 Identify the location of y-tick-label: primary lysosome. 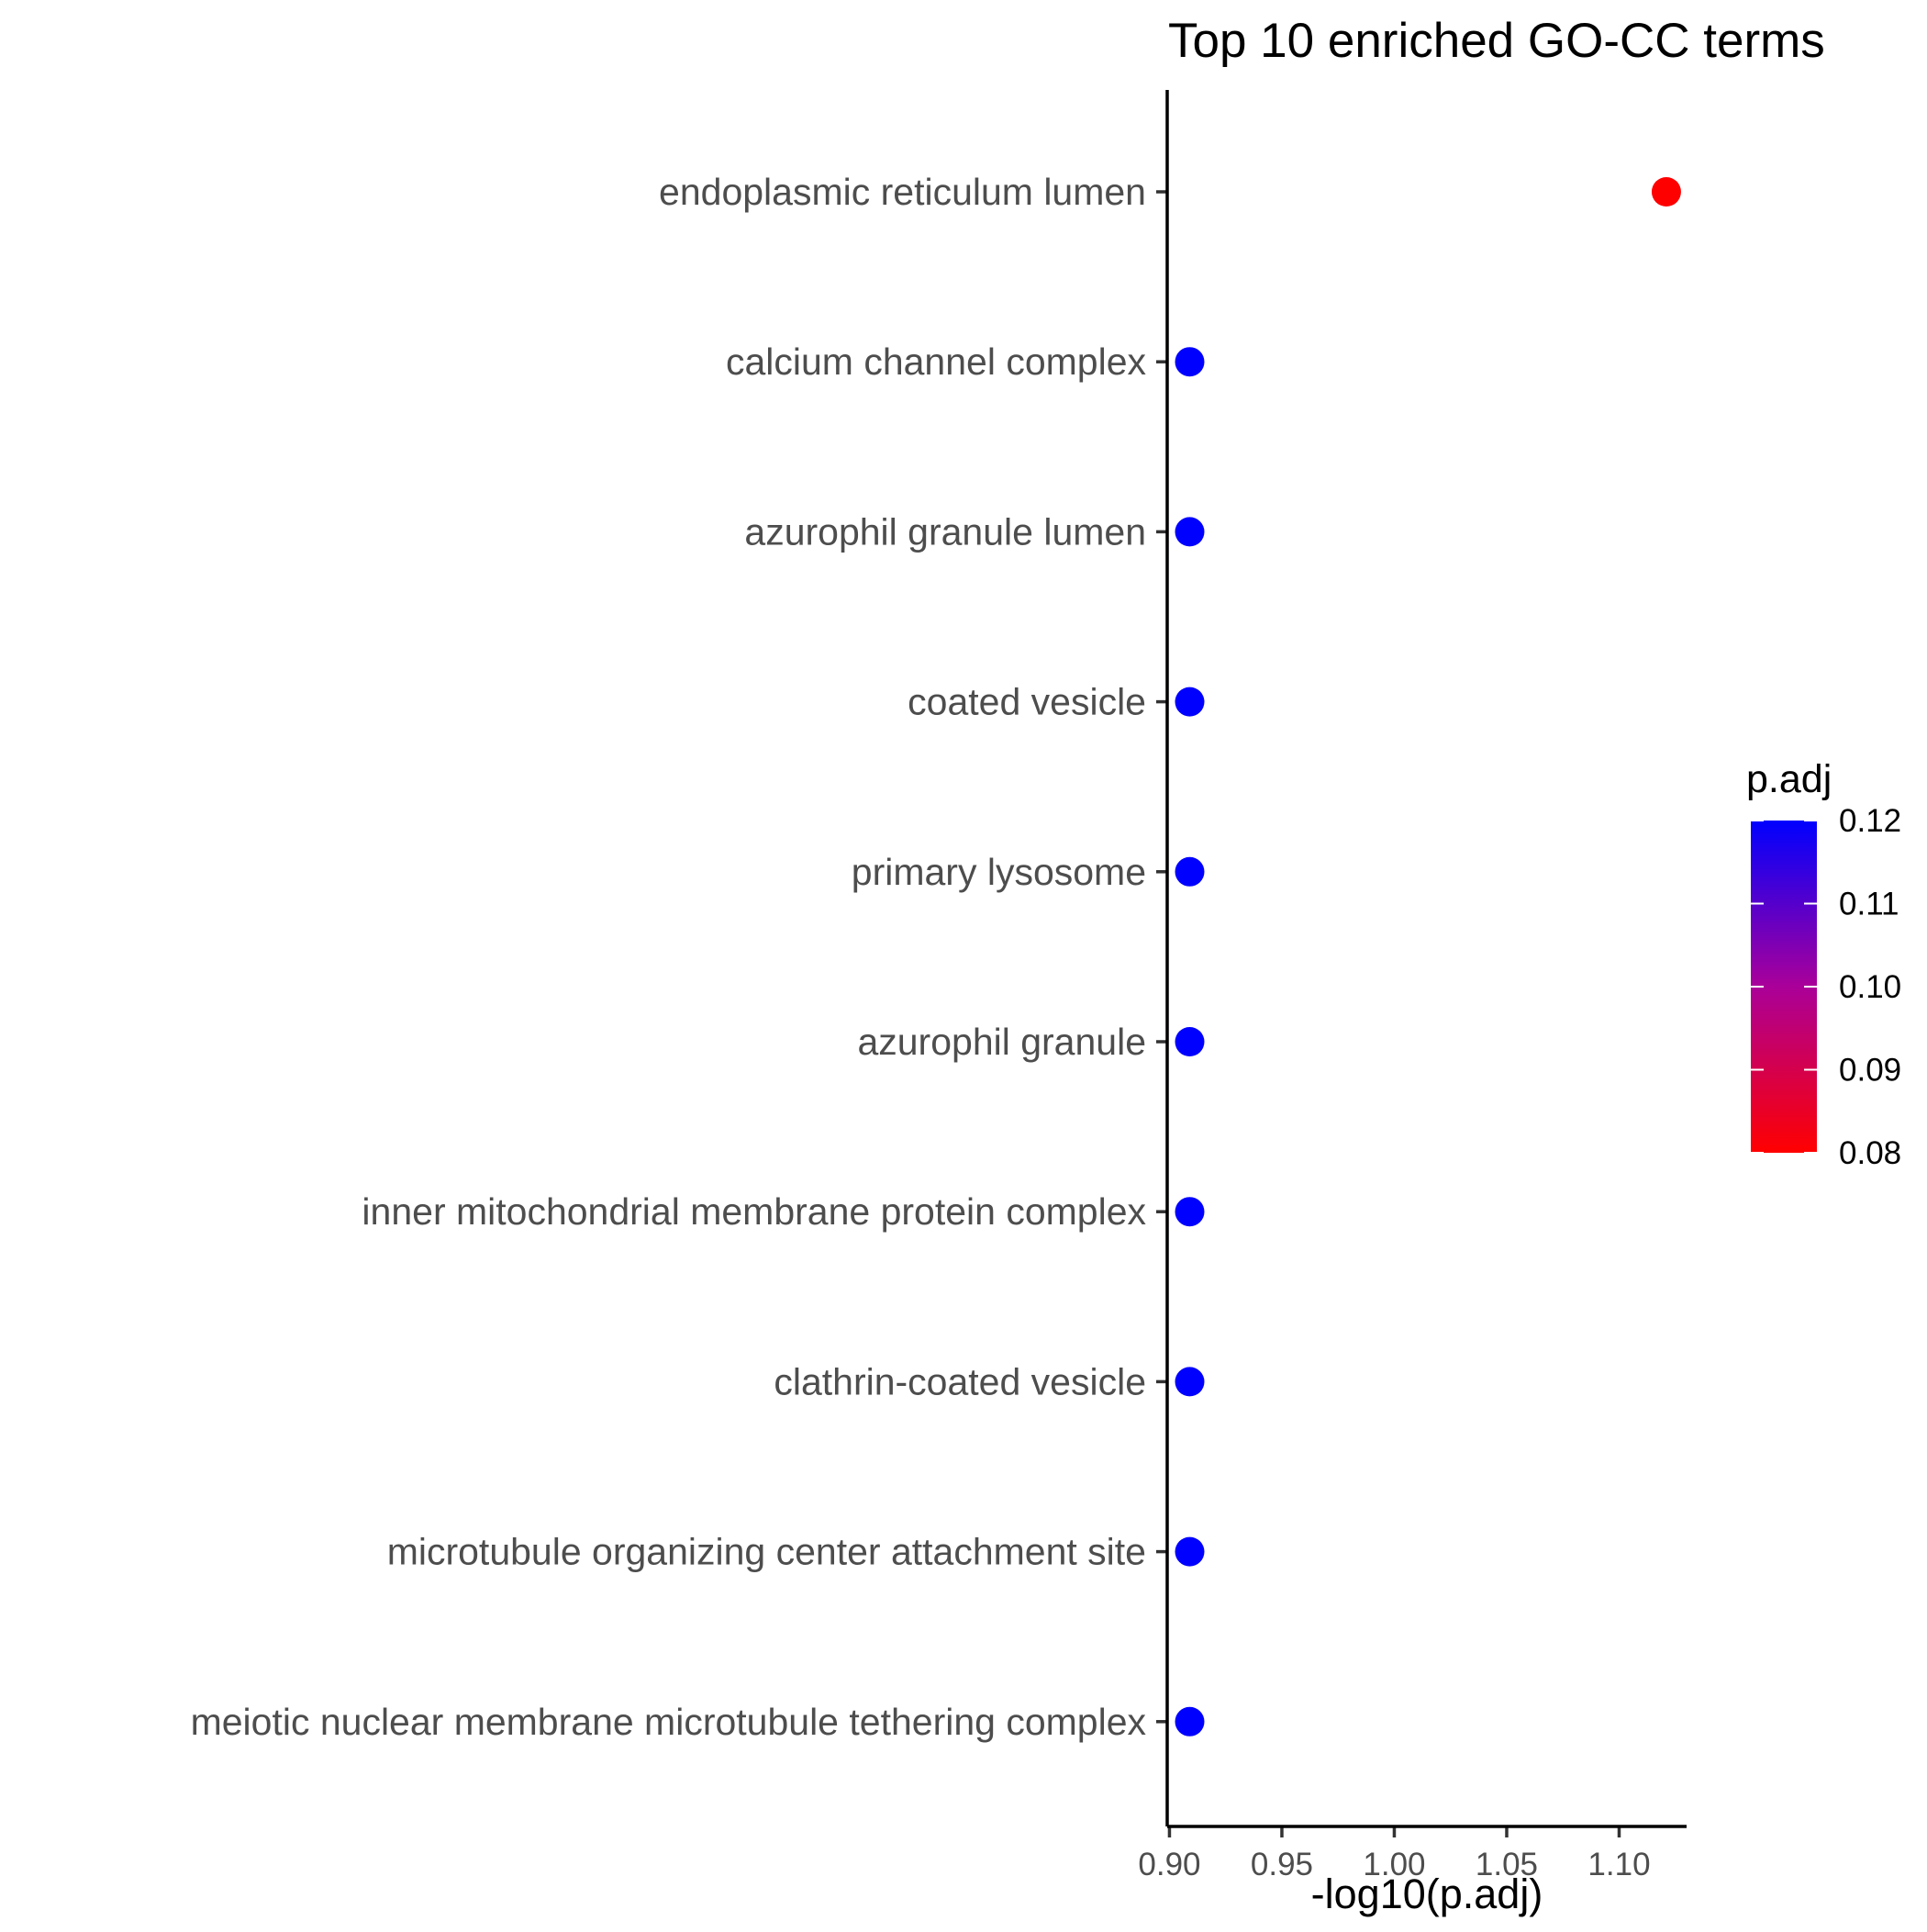
(999, 872).